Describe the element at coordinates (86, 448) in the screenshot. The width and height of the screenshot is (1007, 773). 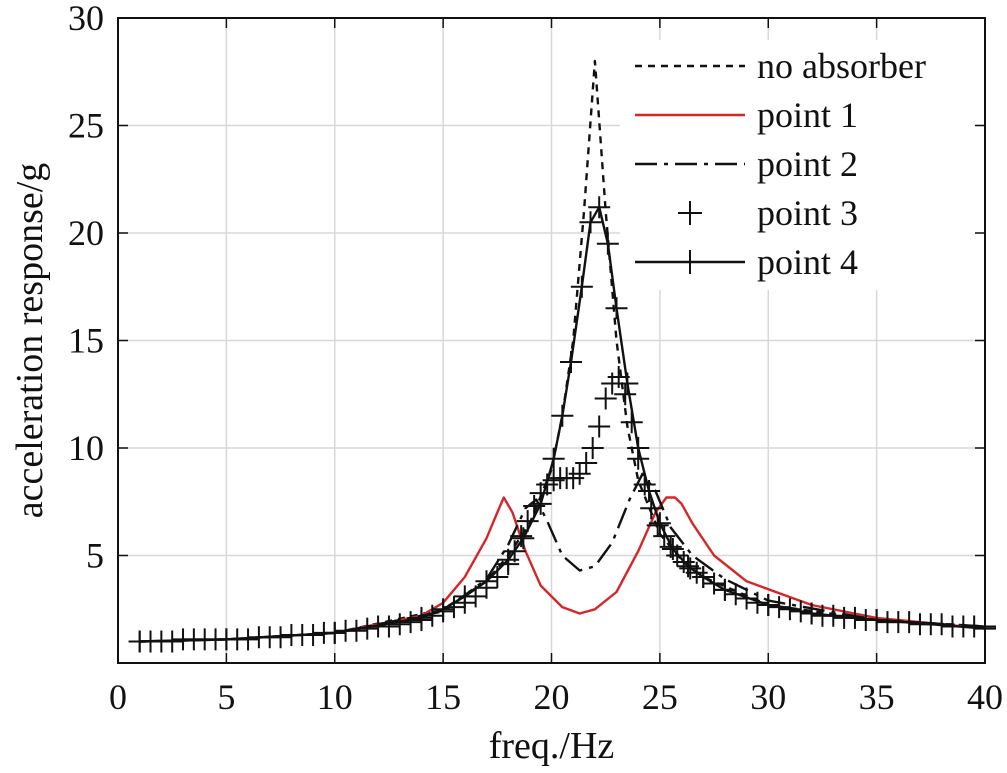
I see `y-tick-label: 10` at that location.